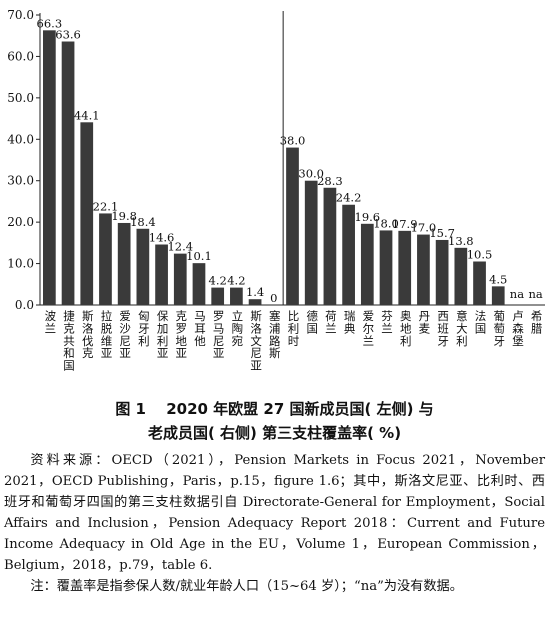 This screenshot has width=549, height=644. Describe the element at coordinates (256, 341) in the screenshot. I see `category-label: 斯洛文尼亚` at that location.